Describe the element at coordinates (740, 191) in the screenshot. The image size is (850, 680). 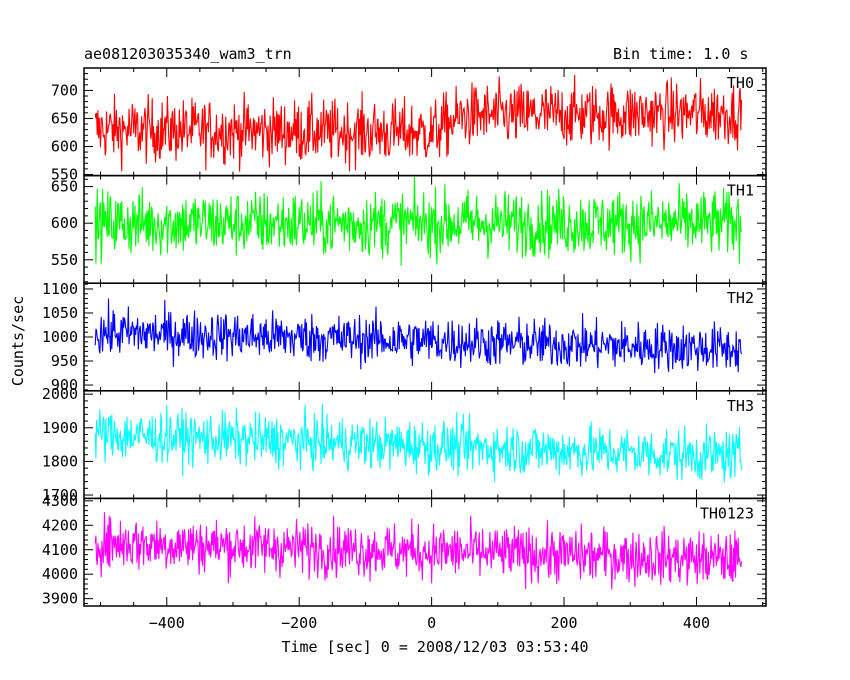
I see `panel-label-th1: TH1` at that location.